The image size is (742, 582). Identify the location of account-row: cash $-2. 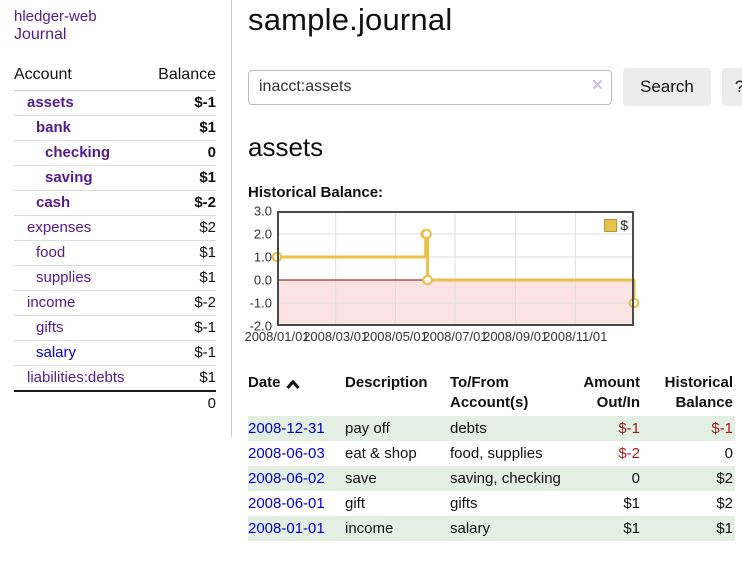
(115, 203).